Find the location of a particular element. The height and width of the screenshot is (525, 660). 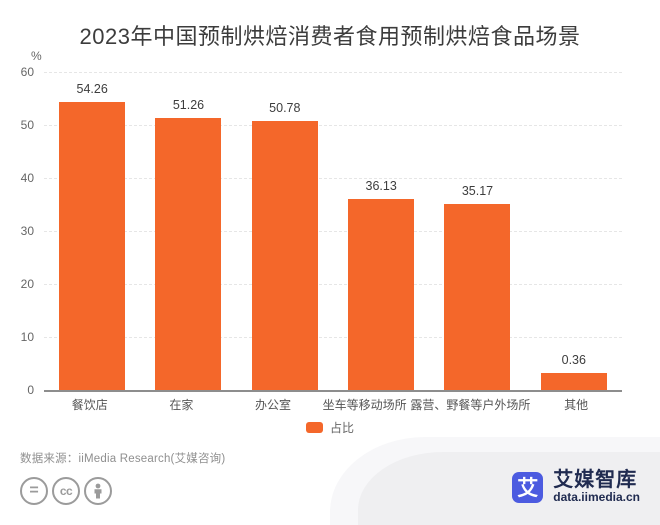

bar-value-label: 0.36 is located at coordinates (573, 360).